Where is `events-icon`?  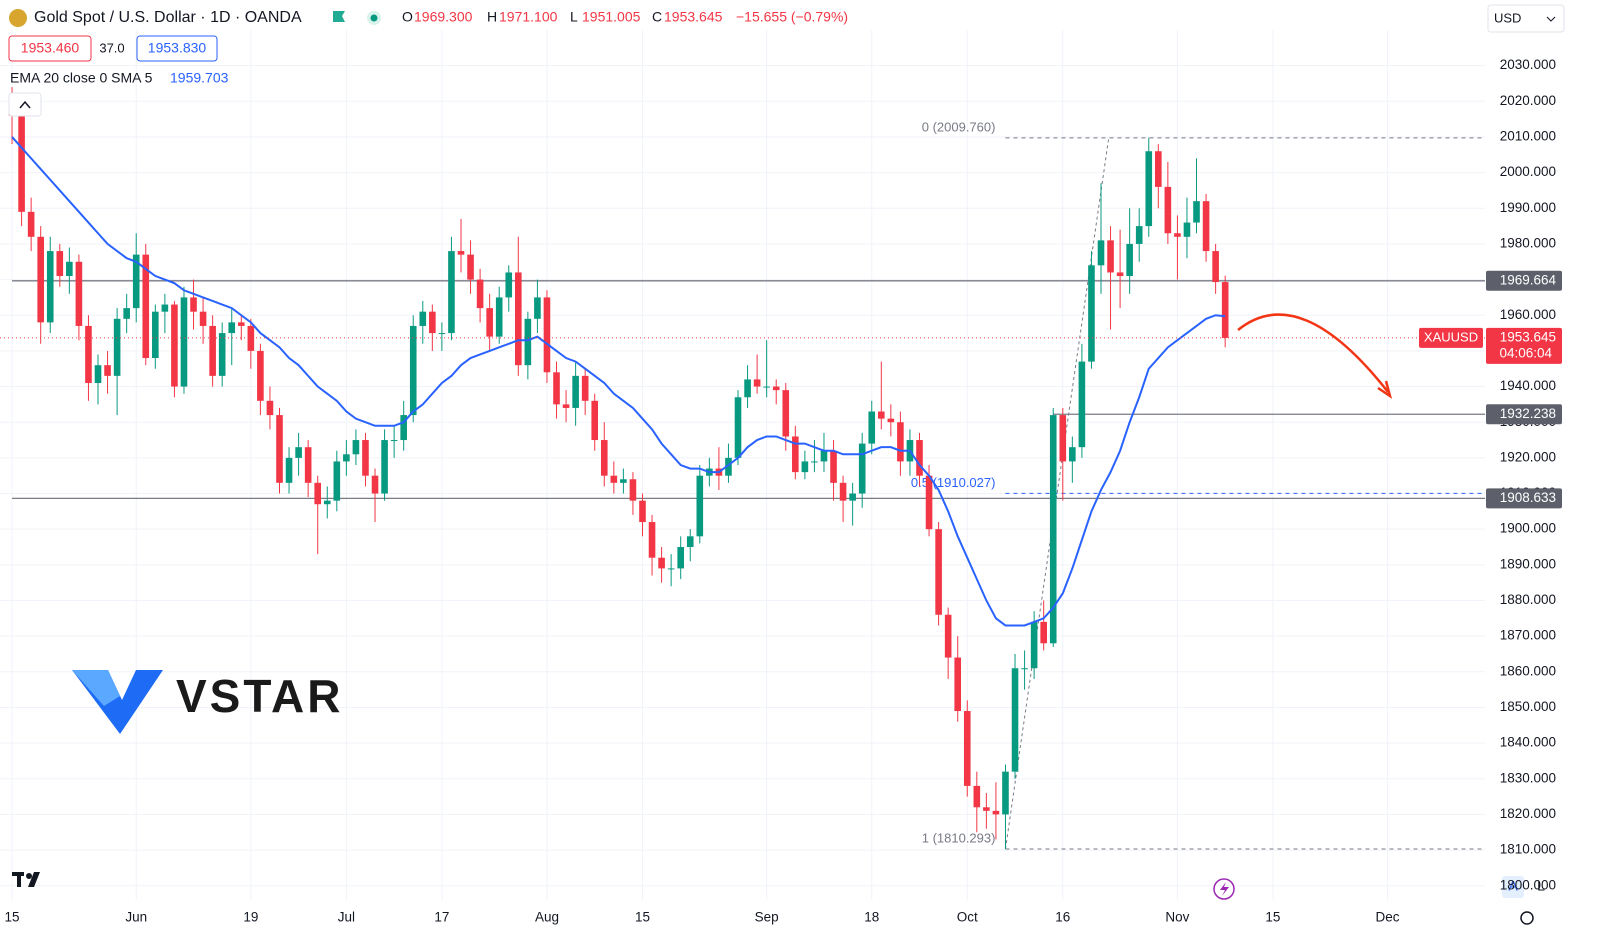 events-icon is located at coordinates (1224, 889).